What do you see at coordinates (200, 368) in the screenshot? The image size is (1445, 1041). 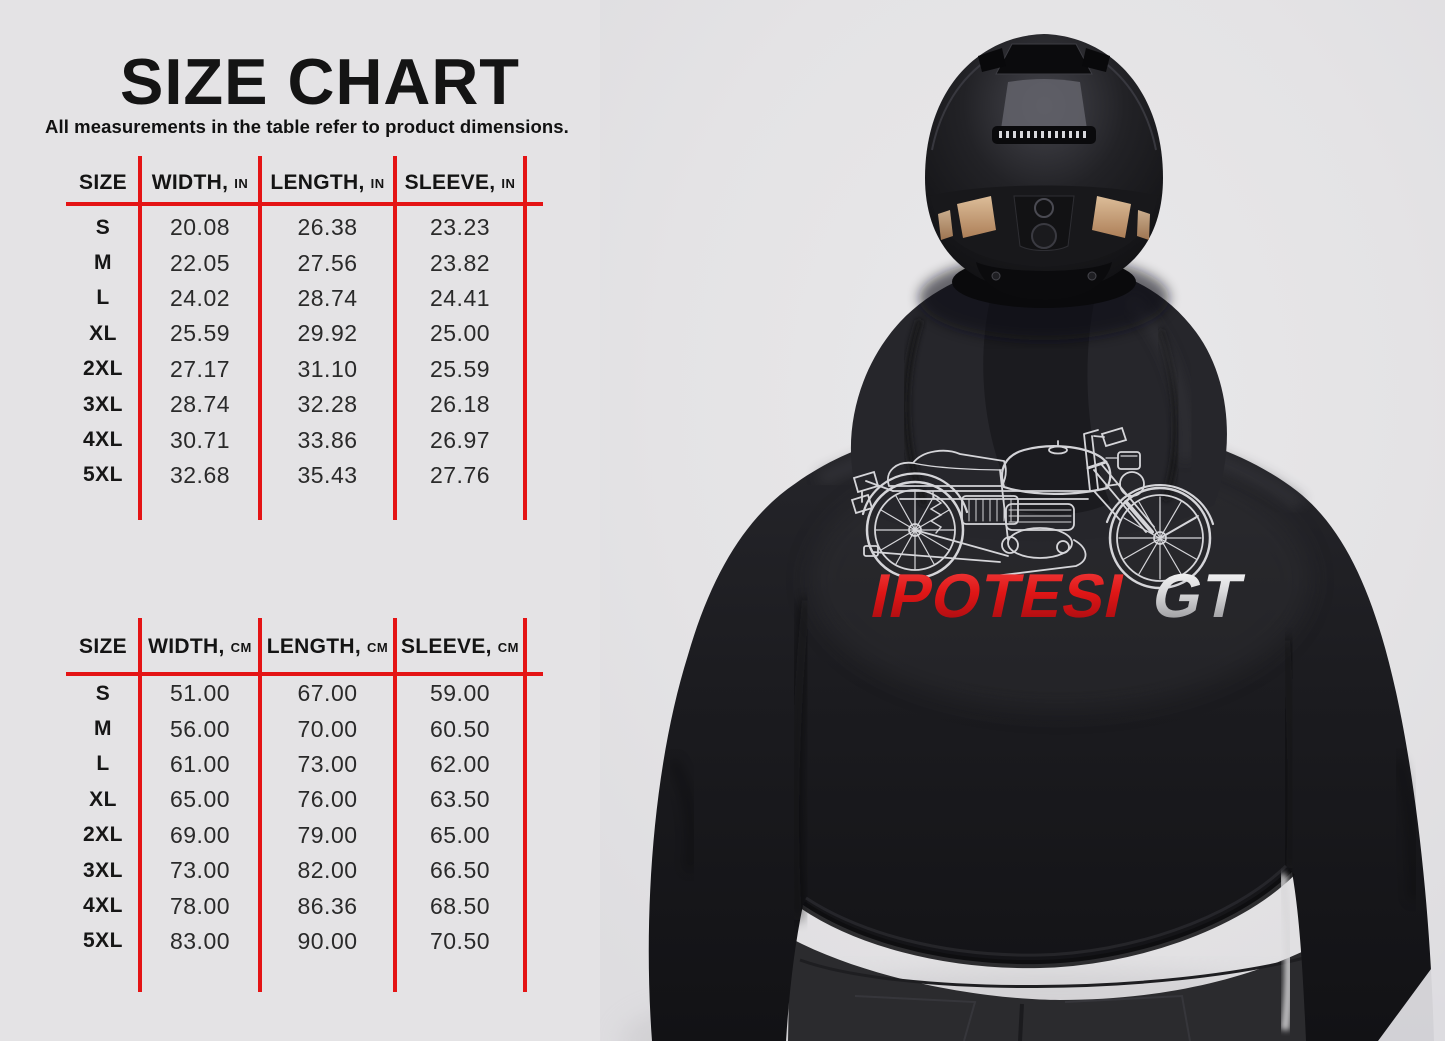 I see `value-cell: 27.17` at bounding box center [200, 368].